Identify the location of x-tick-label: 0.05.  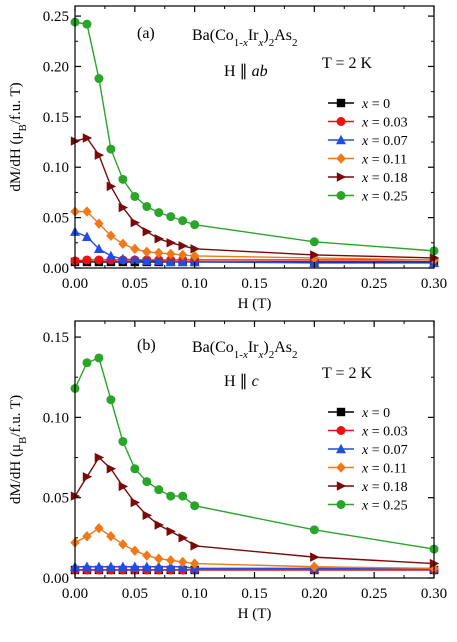
(135, 594).